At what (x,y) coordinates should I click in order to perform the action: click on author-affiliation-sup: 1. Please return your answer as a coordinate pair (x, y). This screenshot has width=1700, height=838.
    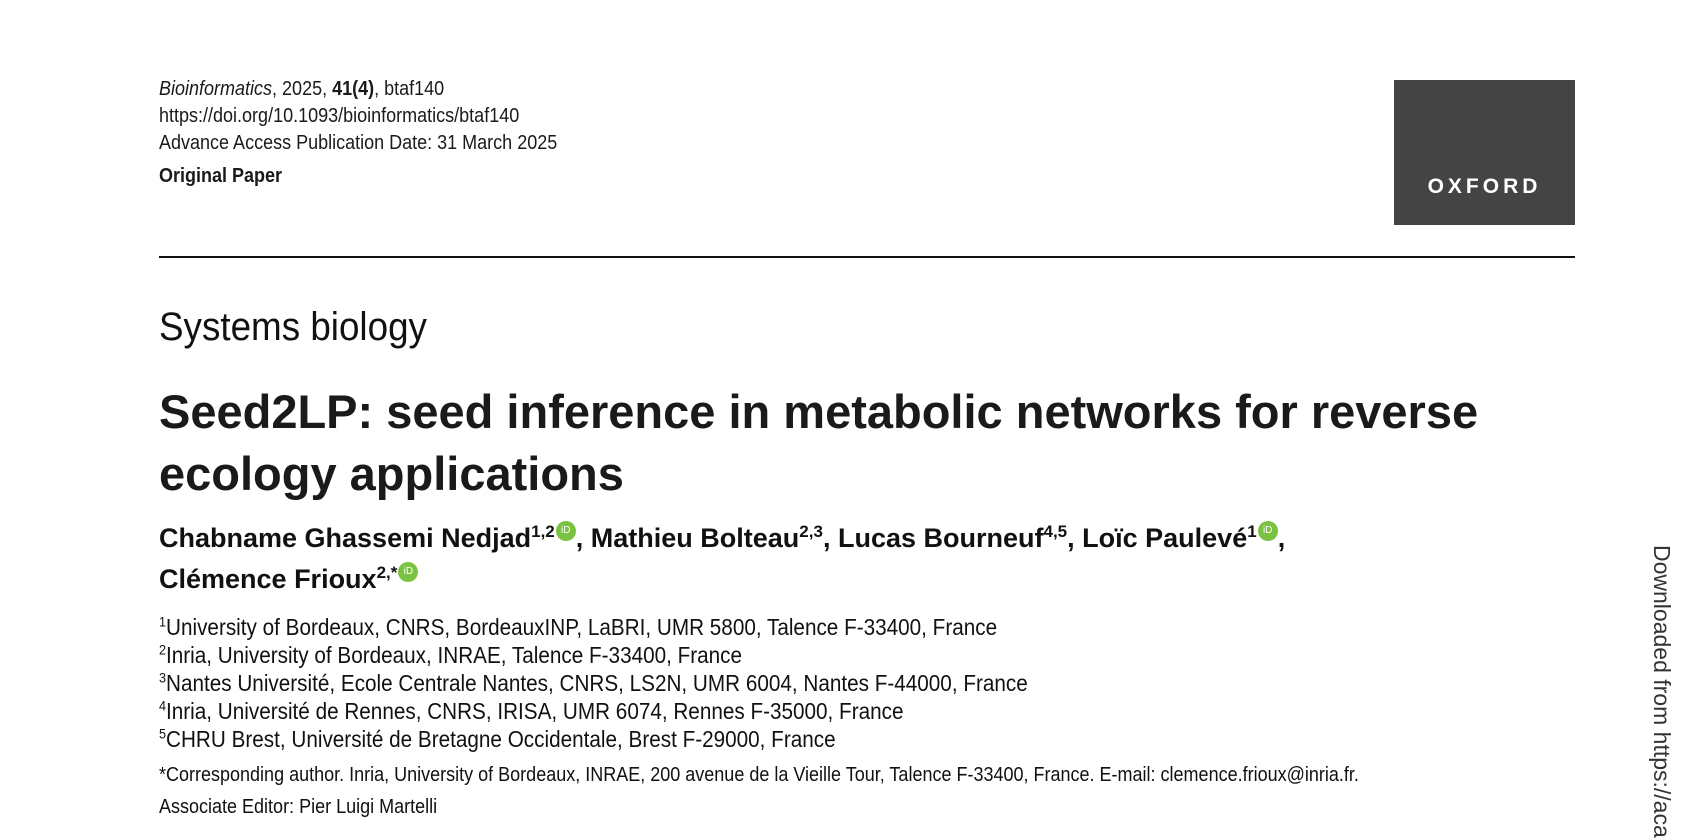
    Looking at the image, I should click on (1252, 531).